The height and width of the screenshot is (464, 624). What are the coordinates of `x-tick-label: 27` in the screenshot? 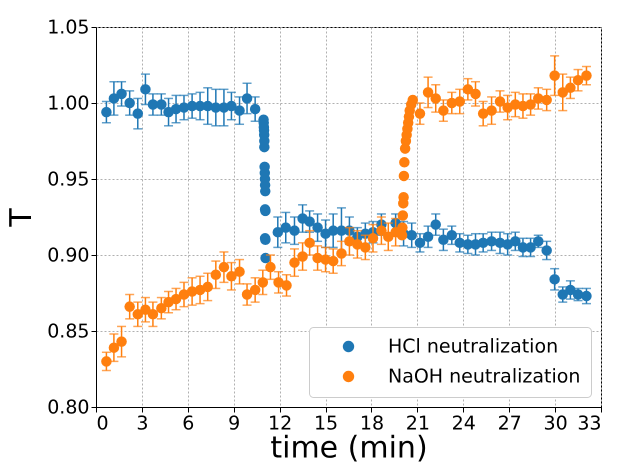 It's located at (510, 423).